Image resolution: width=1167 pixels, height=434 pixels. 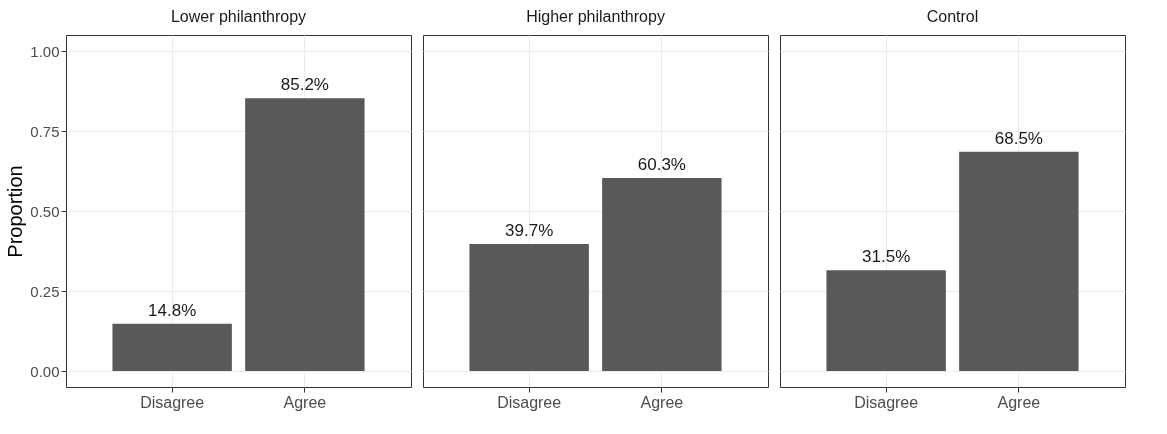 I want to click on y-tick-label: 0.00, so click(x=45, y=371).